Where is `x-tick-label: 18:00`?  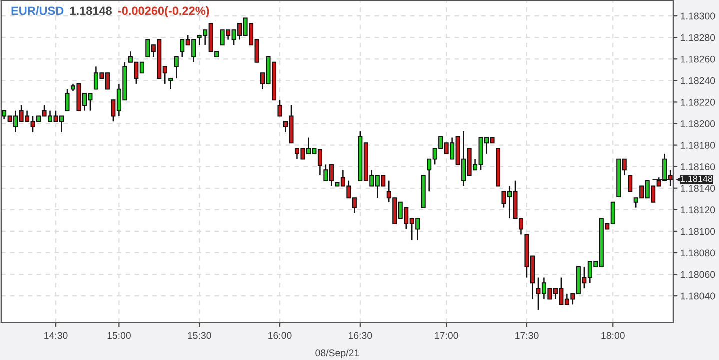 x-tick-label: 18:00 is located at coordinates (613, 336).